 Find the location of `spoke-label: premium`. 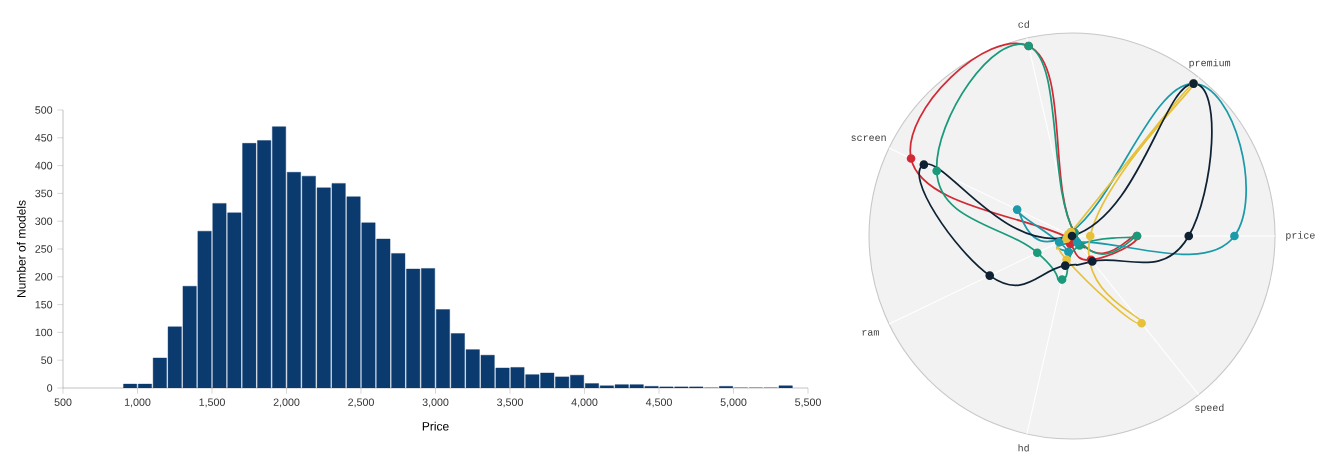

spoke-label: premium is located at coordinates (1210, 63).